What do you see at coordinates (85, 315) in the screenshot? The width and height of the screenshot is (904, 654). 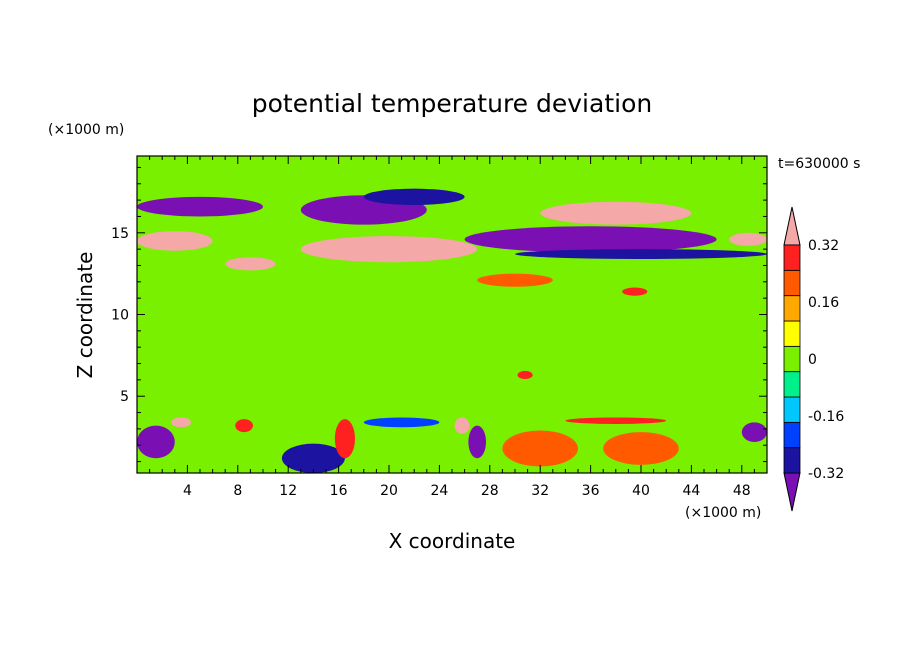 I see `y-axis-title: Z coordinate` at bounding box center [85, 315].